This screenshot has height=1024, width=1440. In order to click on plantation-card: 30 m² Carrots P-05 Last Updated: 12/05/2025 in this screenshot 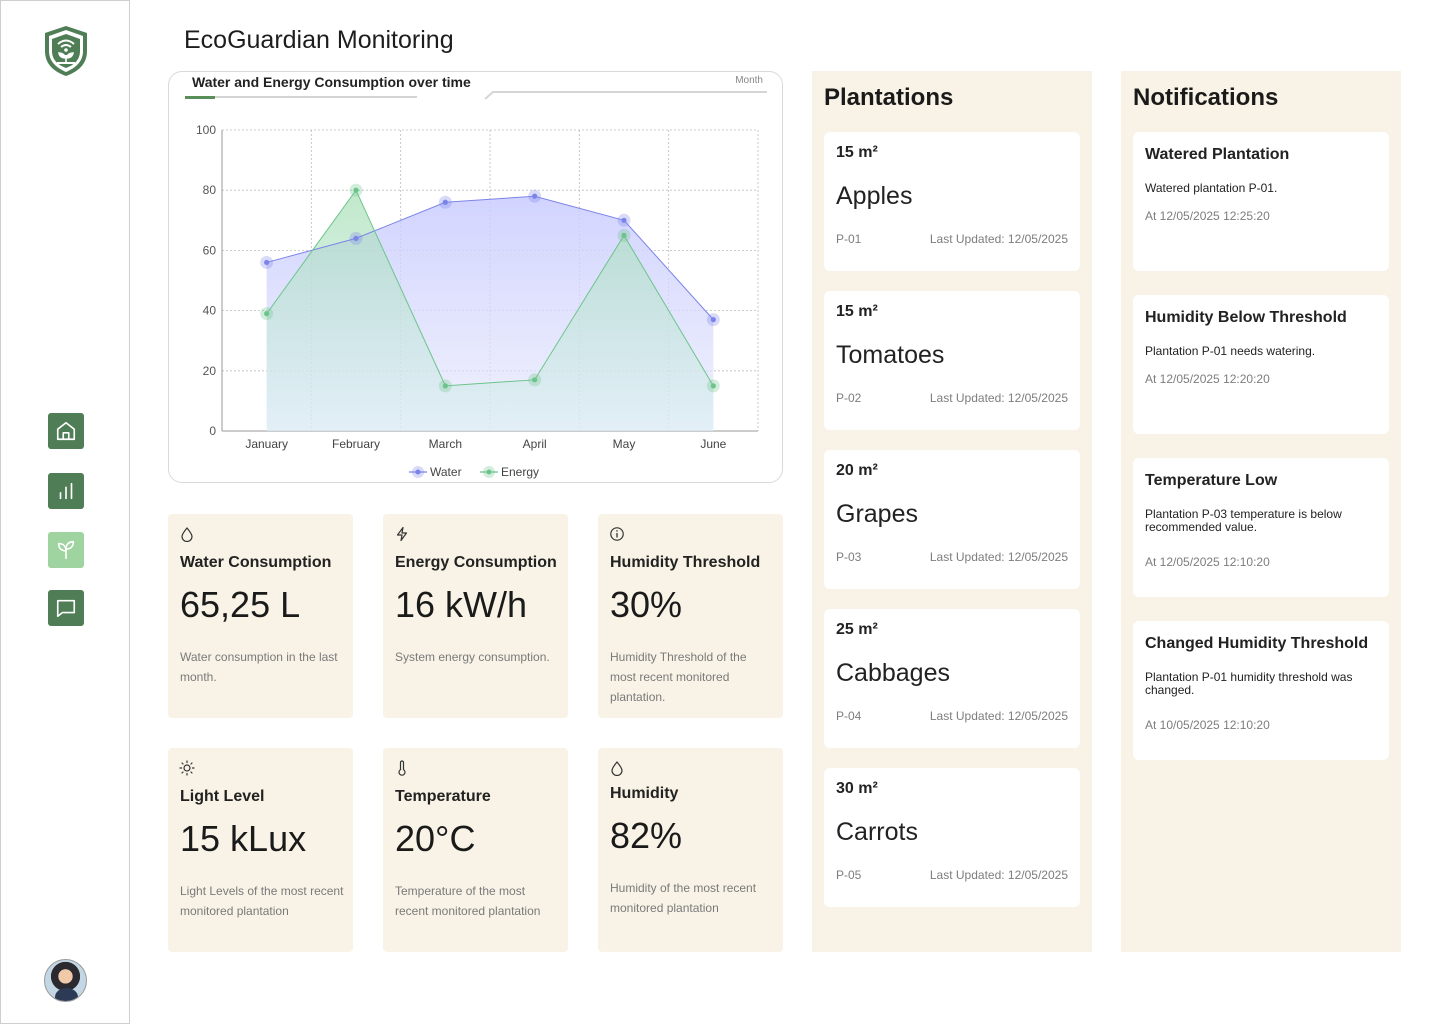, I will do `click(952, 837)`.